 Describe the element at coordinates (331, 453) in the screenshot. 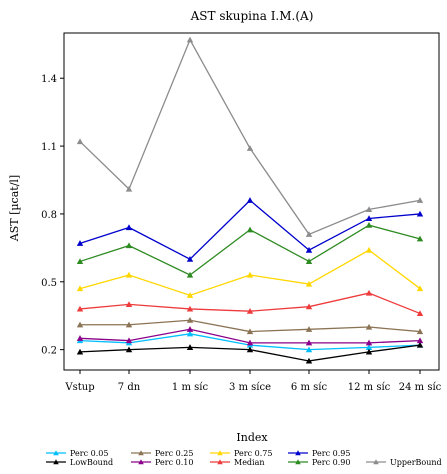

I see `legend-label: Perc 0.95` at that location.